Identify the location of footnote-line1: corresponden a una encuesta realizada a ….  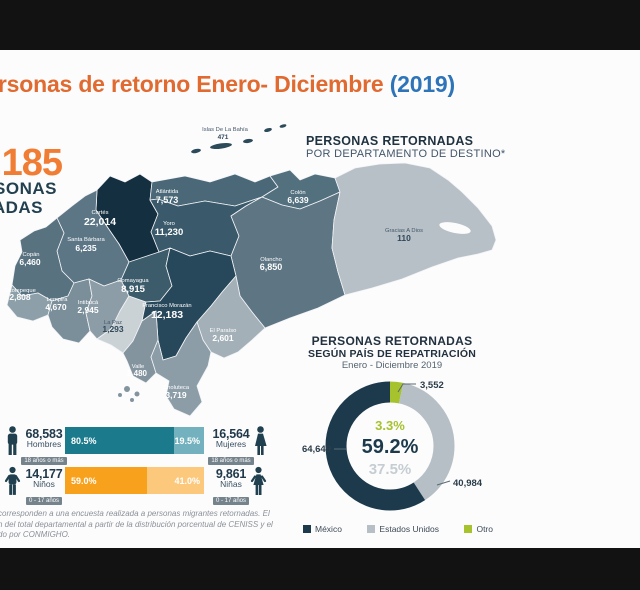
(135, 513).